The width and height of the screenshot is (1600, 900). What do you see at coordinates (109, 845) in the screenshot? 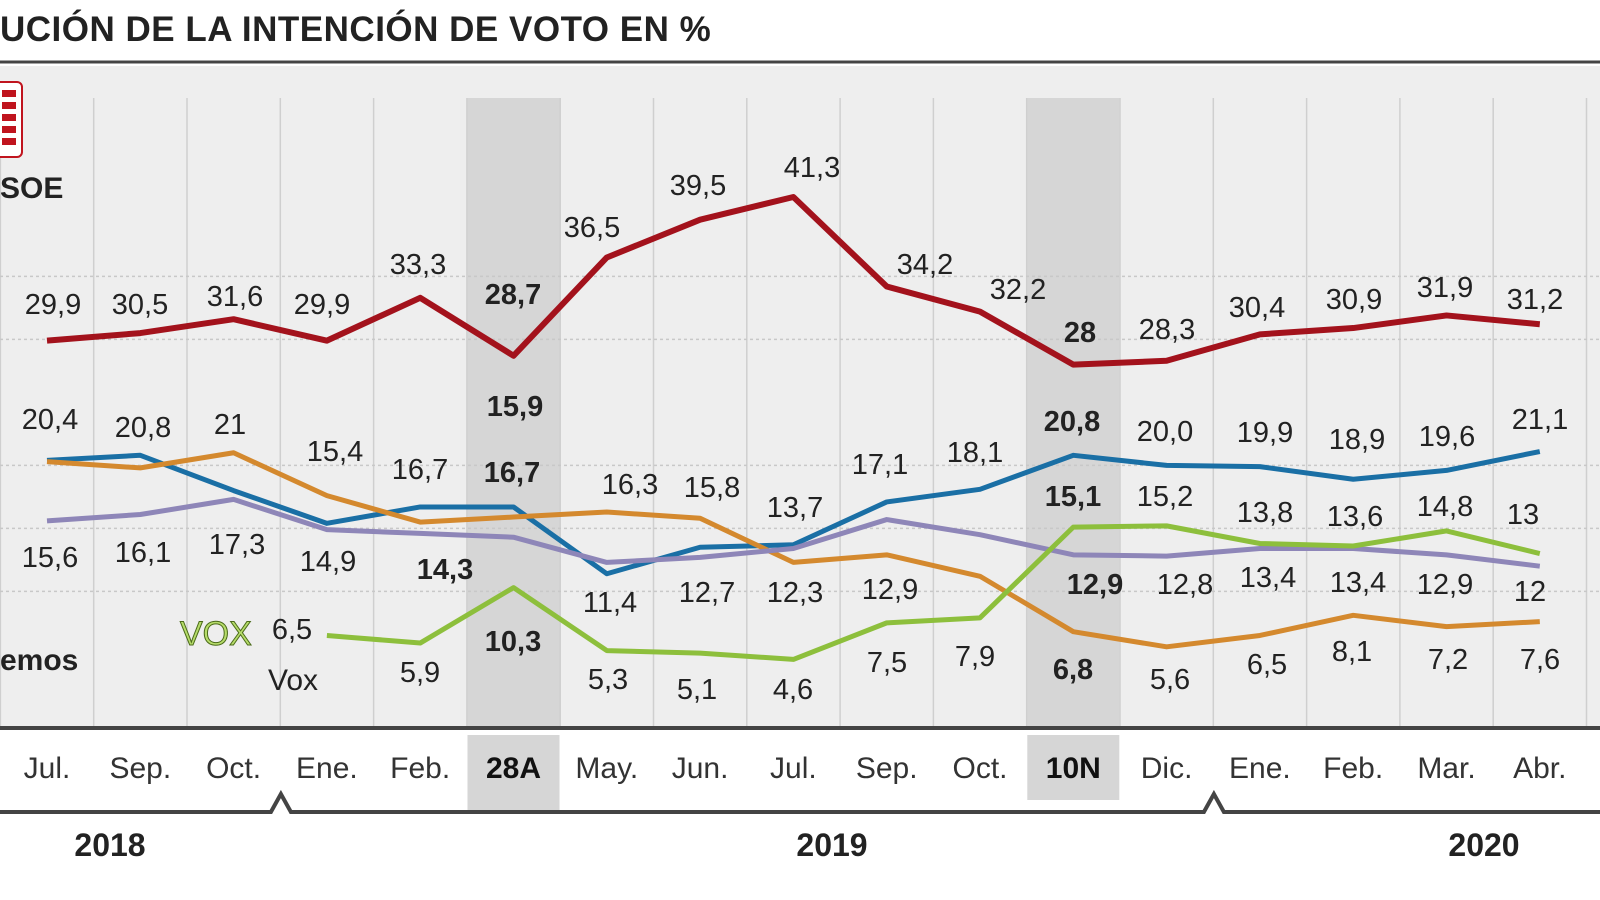
I see `year-label-2018: 2018` at bounding box center [109, 845].